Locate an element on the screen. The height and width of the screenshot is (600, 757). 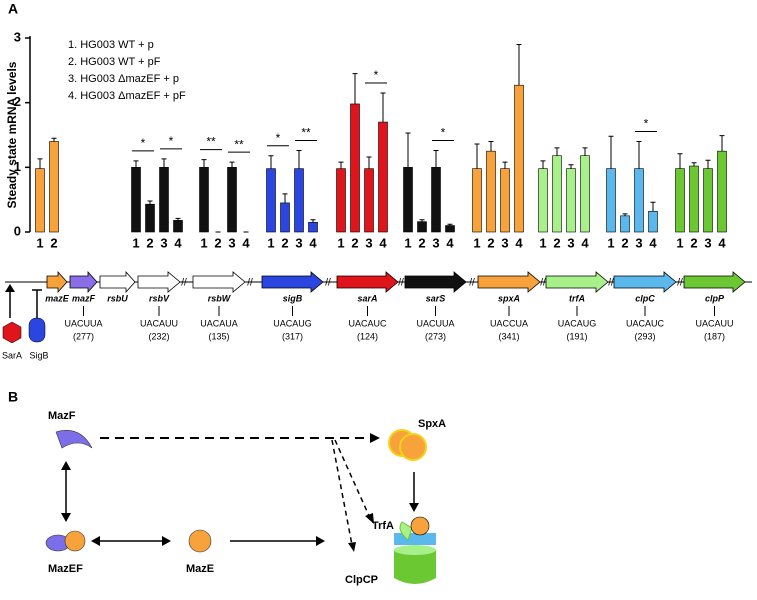
motif-count: (191) is located at coordinates (576, 336).